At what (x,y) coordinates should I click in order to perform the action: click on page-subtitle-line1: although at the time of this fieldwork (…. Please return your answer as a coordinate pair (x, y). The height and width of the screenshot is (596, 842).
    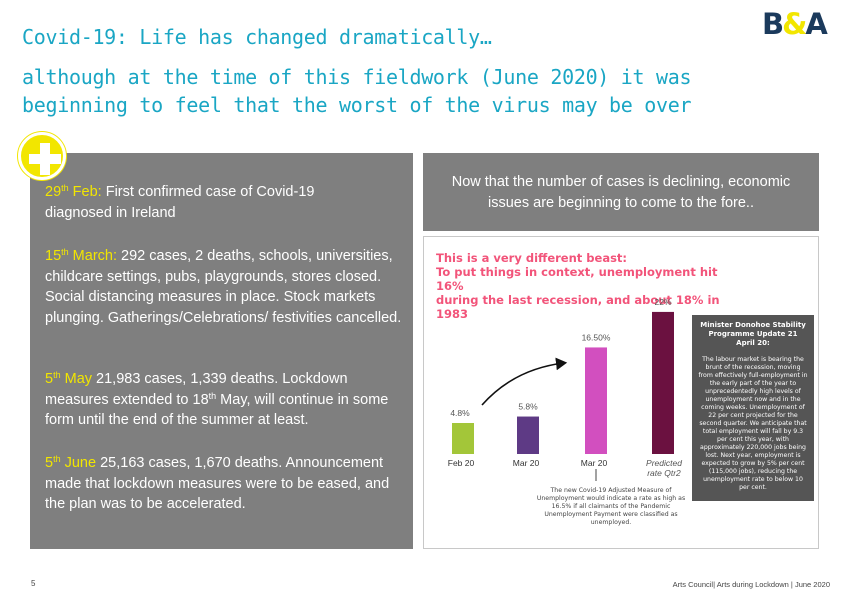
    Looking at the image, I should click on (357, 77).